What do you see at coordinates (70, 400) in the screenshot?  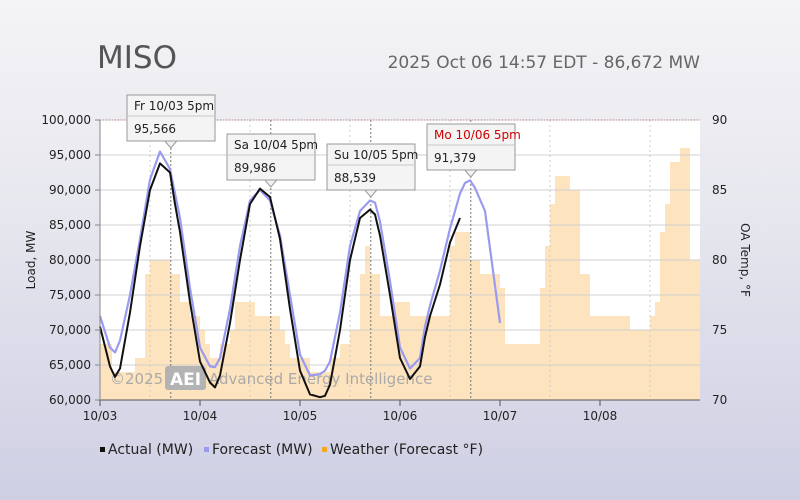 I see `y-tick-label: 60,000` at bounding box center [70, 400].